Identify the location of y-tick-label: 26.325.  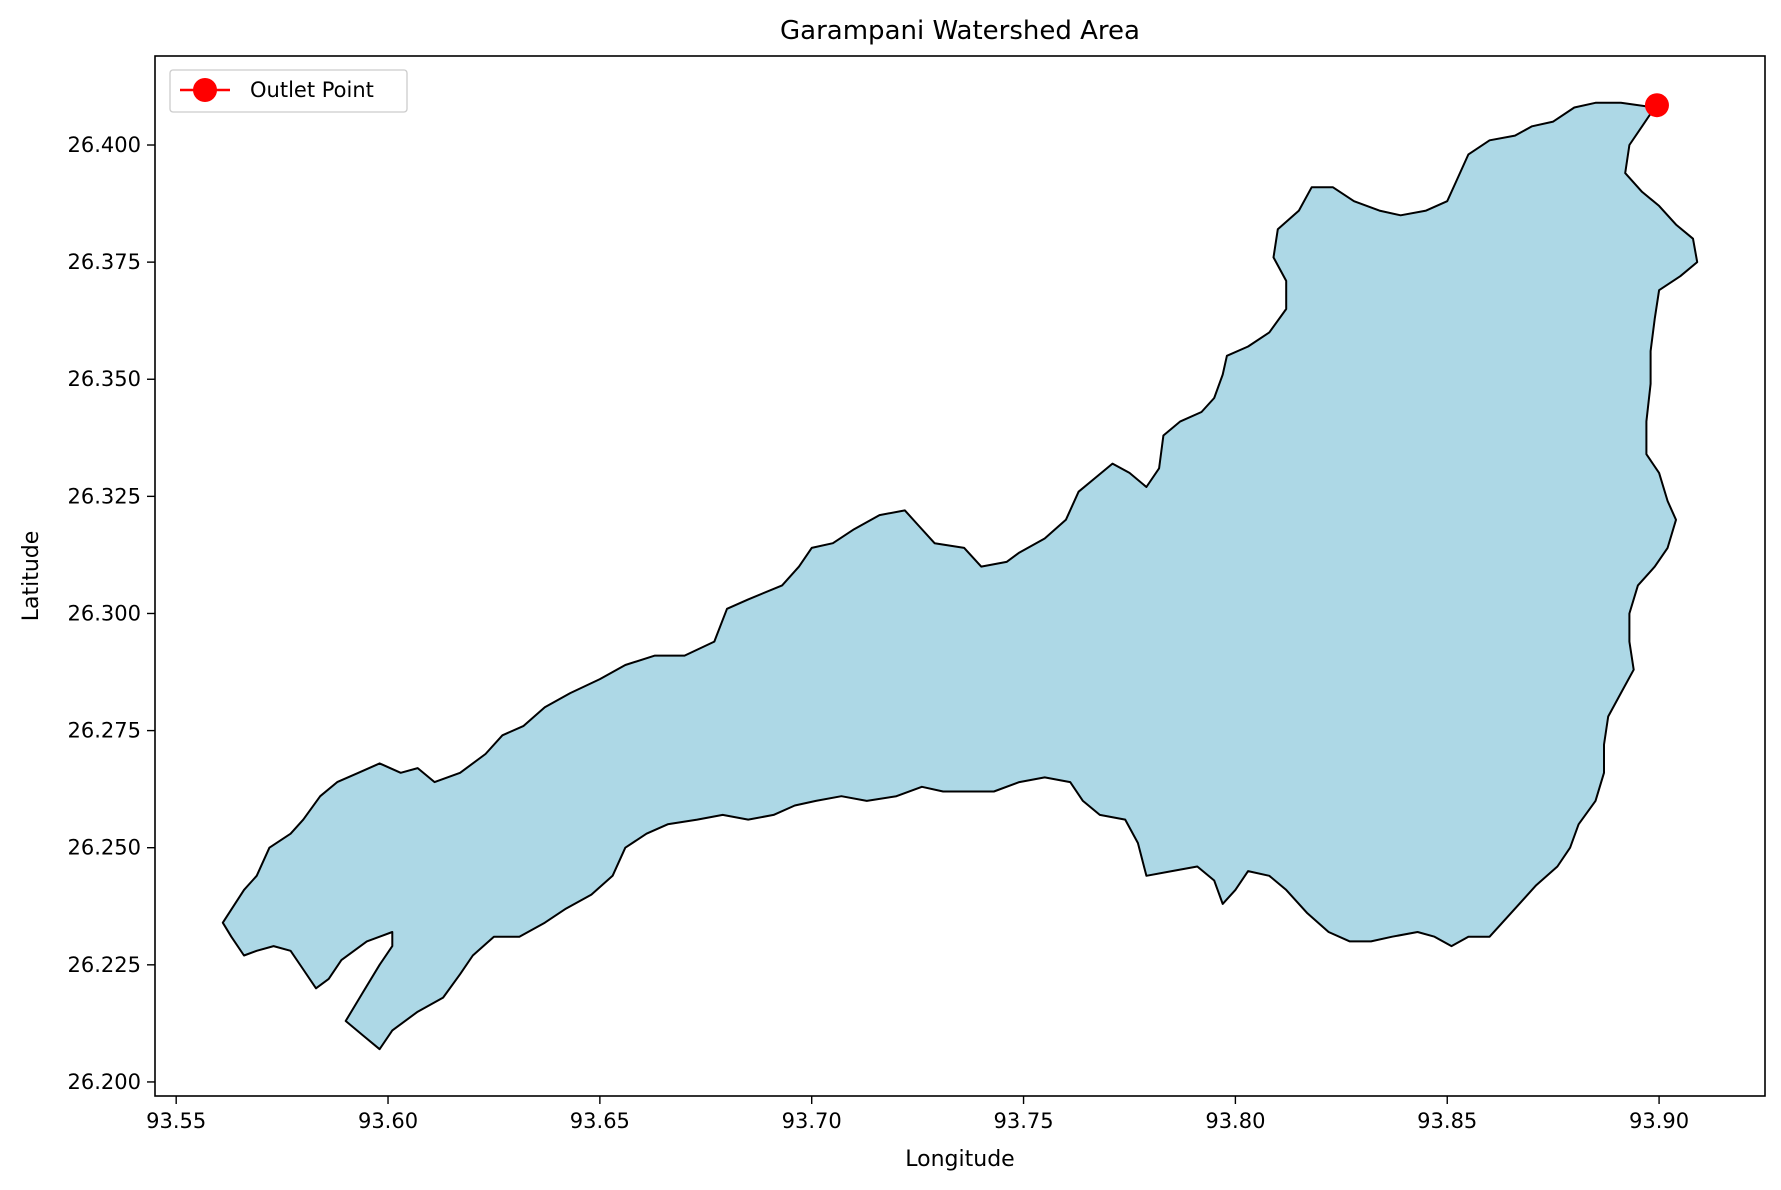
(104, 496).